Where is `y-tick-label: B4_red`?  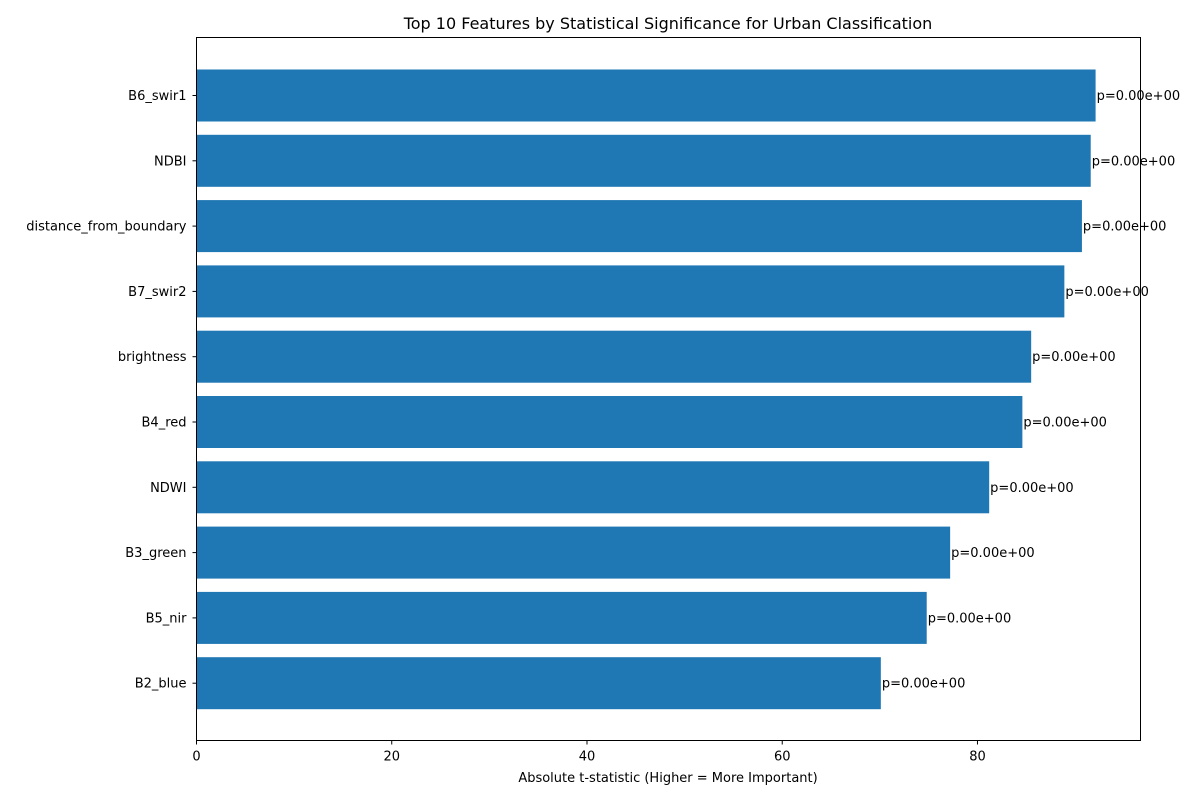 y-tick-label: B4_red is located at coordinates (164, 423).